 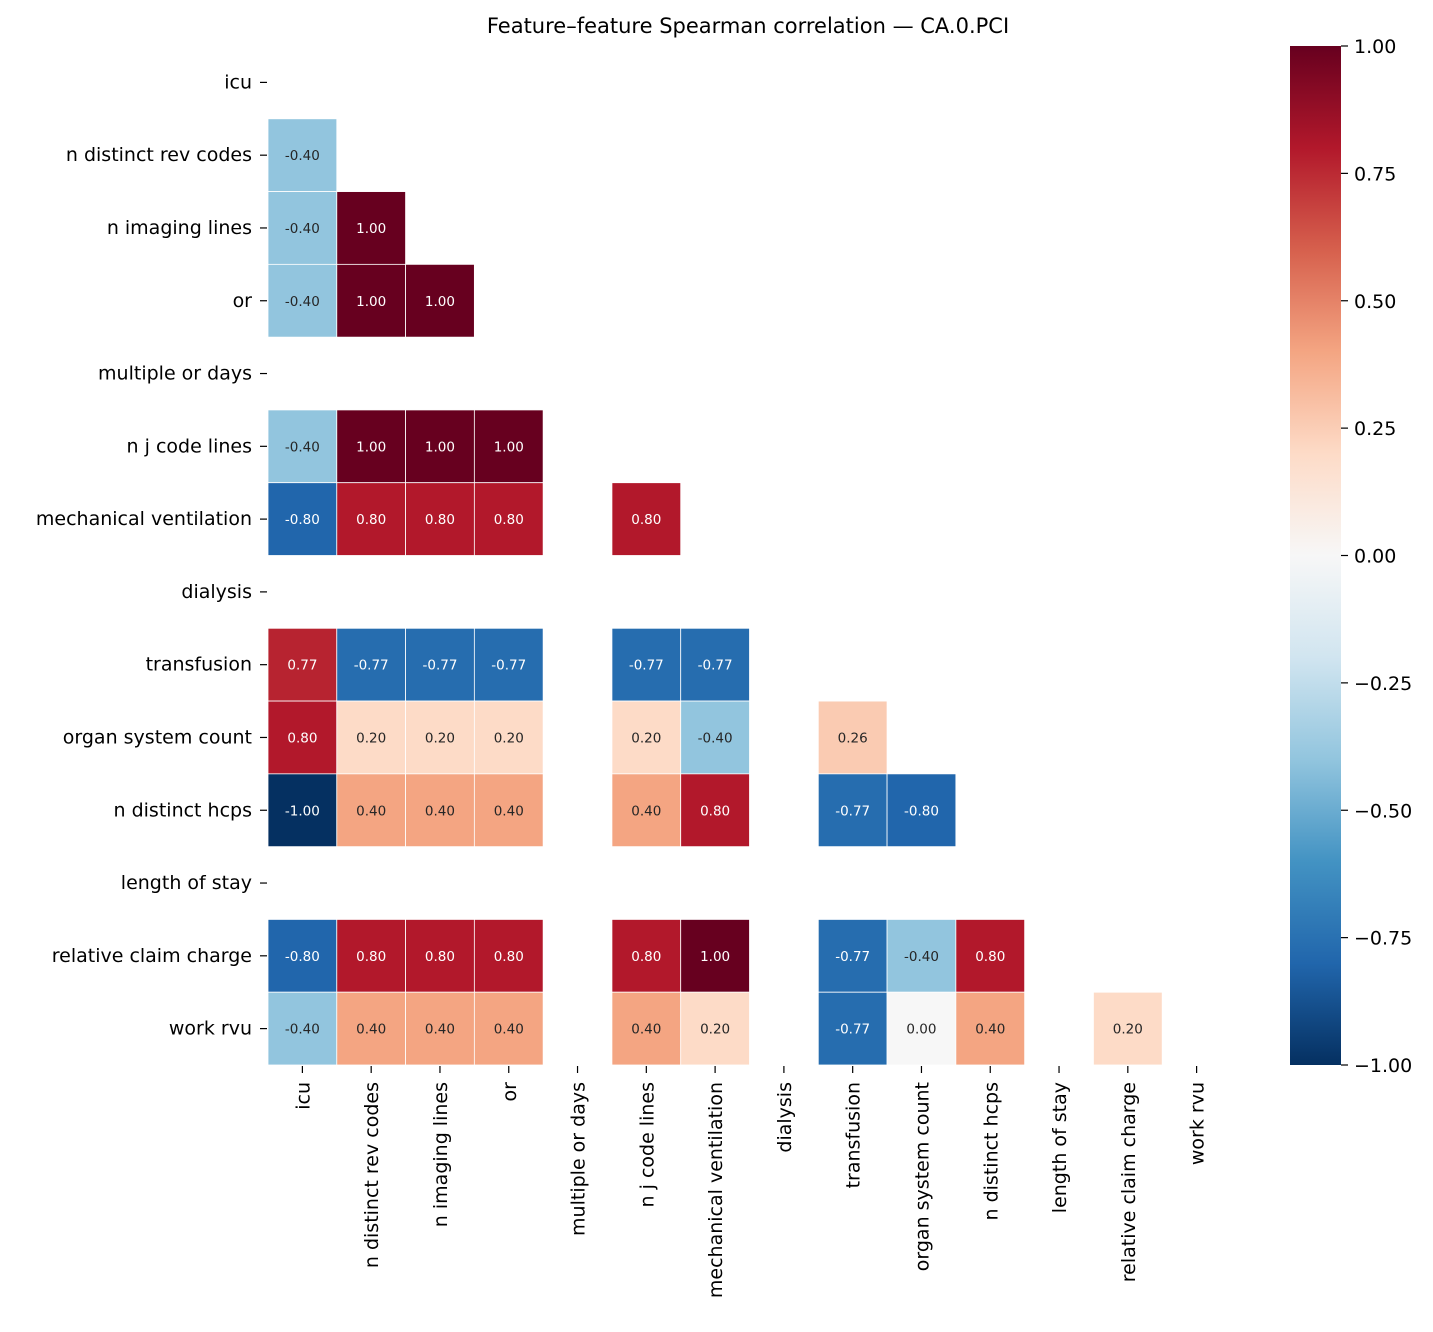 What do you see at coordinates (144, 519) in the screenshot?
I see `y-tick-label: mechanical ventilation` at bounding box center [144, 519].